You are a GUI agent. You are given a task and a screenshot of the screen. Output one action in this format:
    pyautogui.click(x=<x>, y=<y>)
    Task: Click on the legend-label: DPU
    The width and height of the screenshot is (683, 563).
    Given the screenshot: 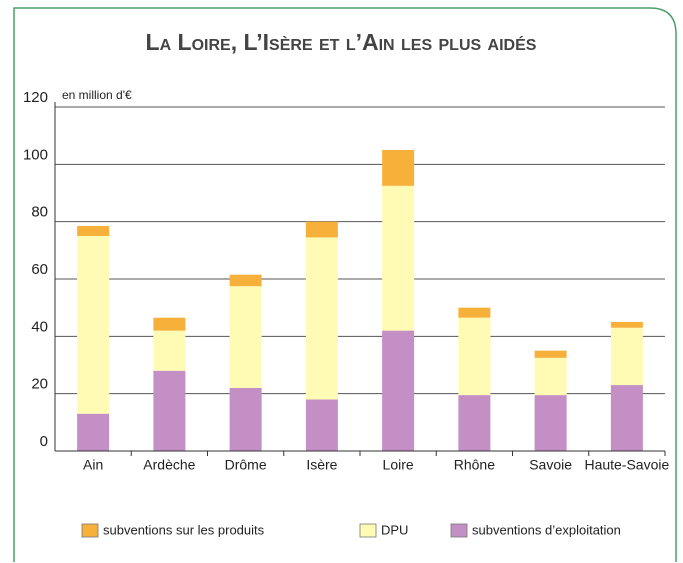 What is the action you would take?
    pyautogui.click(x=394, y=529)
    